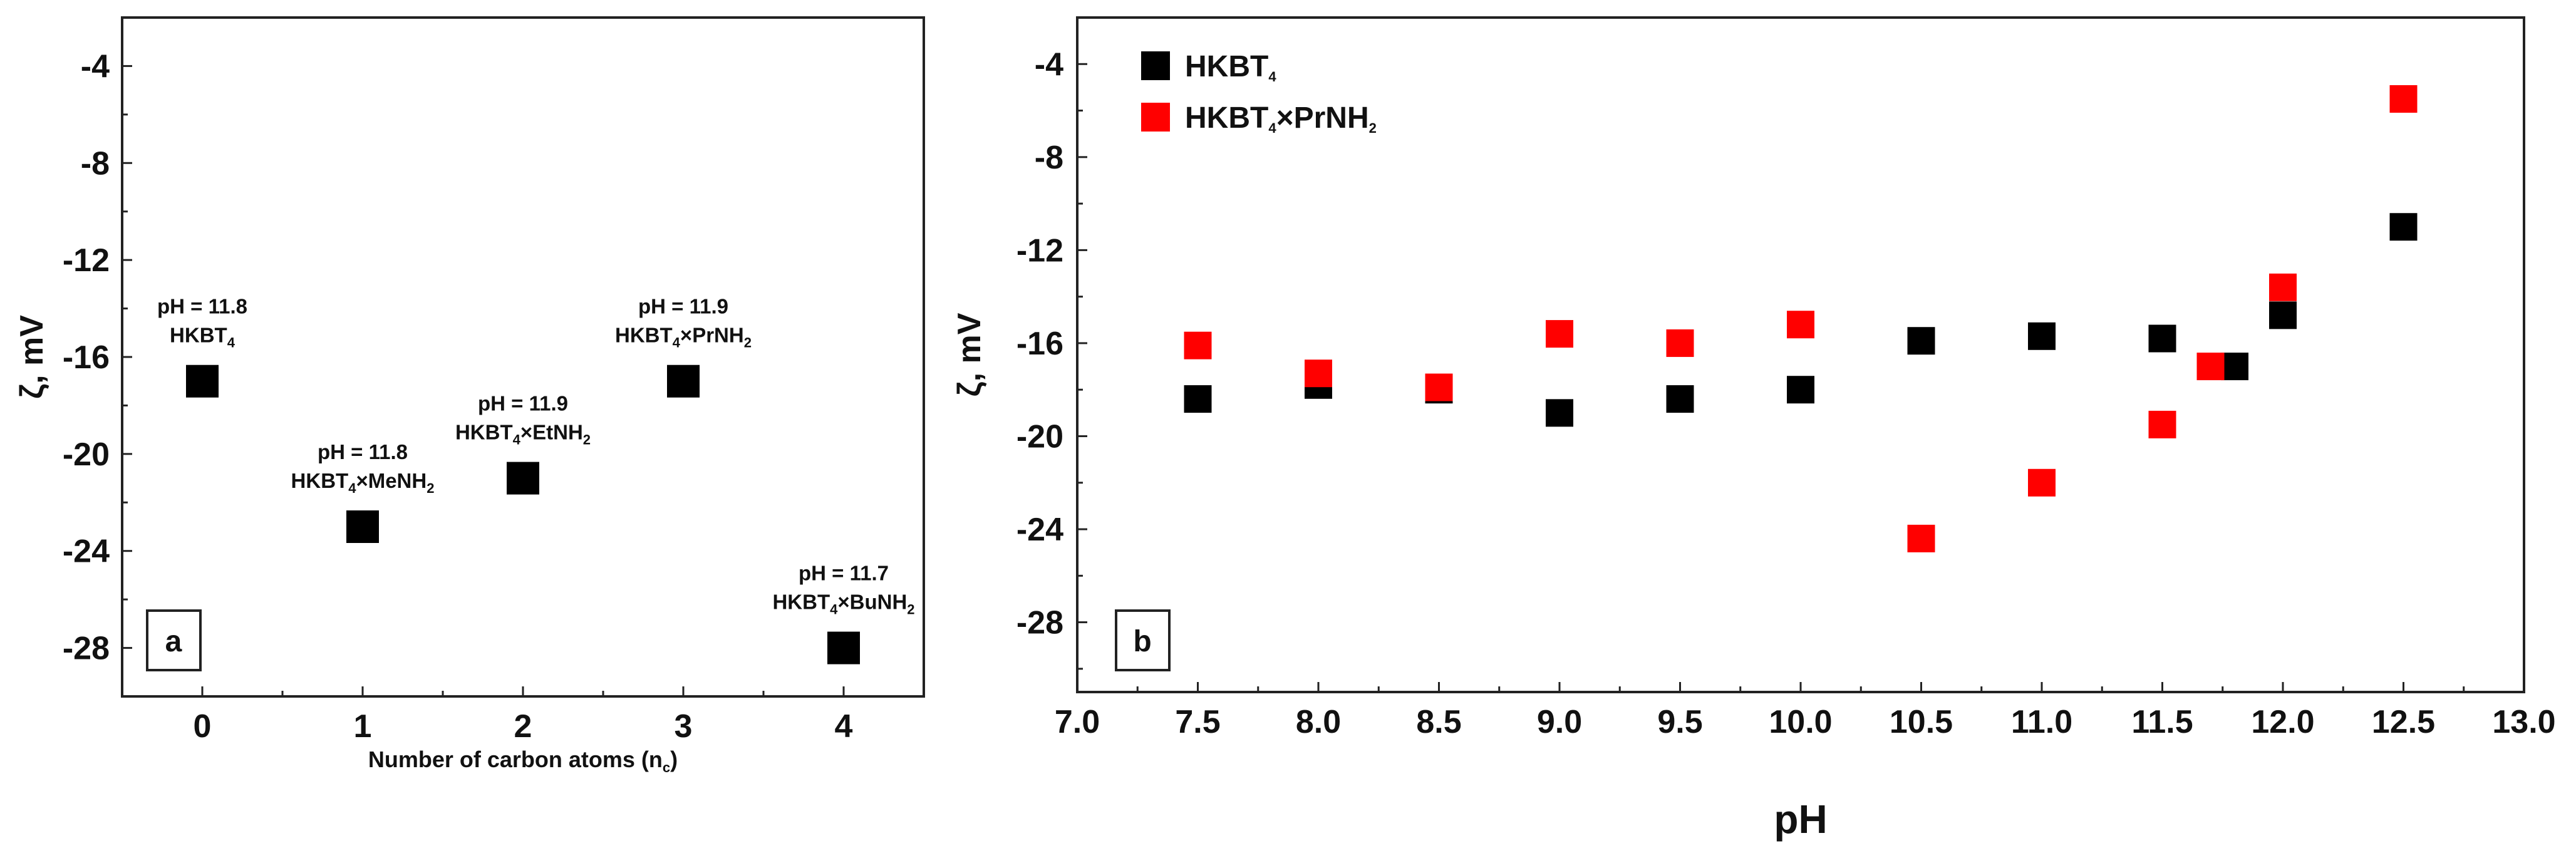 The image size is (2576, 858). Describe the element at coordinates (2403, 722) in the screenshot. I see `x-tick-label: 12.5` at that location.